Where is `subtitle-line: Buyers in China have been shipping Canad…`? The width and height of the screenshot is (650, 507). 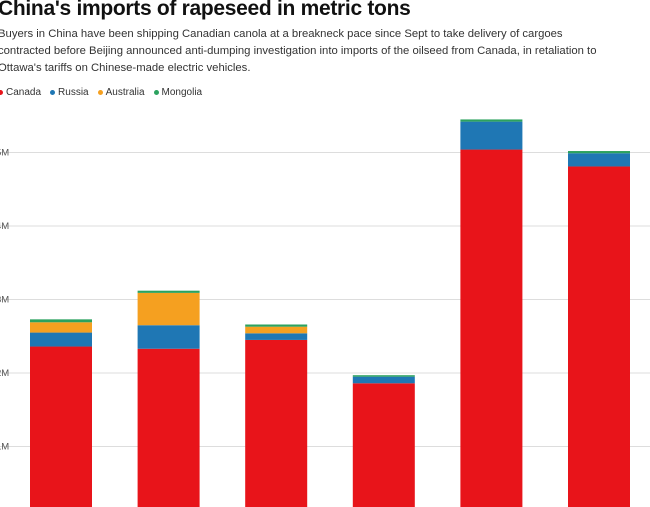 subtitle-line: Buyers in China have been shipping Canad… is located at coordinates (281, 34).